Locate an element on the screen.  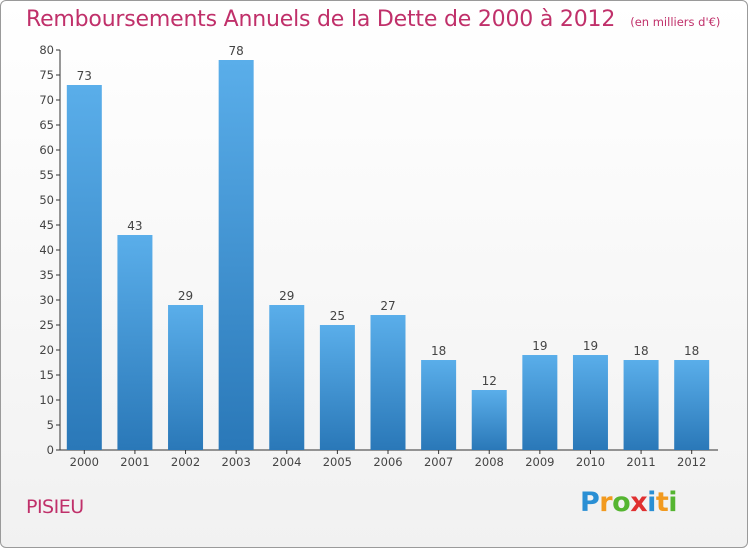
y-tick-label: 45 is located at coordinates (46, 225).